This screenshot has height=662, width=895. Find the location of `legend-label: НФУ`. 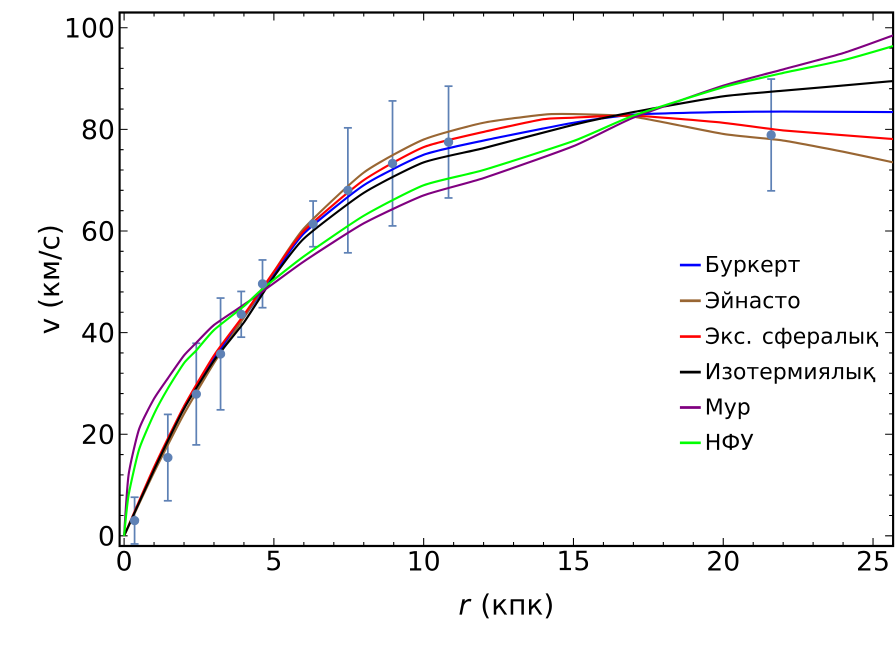

legend-label: НФУ is located at coordinates (730, 442).